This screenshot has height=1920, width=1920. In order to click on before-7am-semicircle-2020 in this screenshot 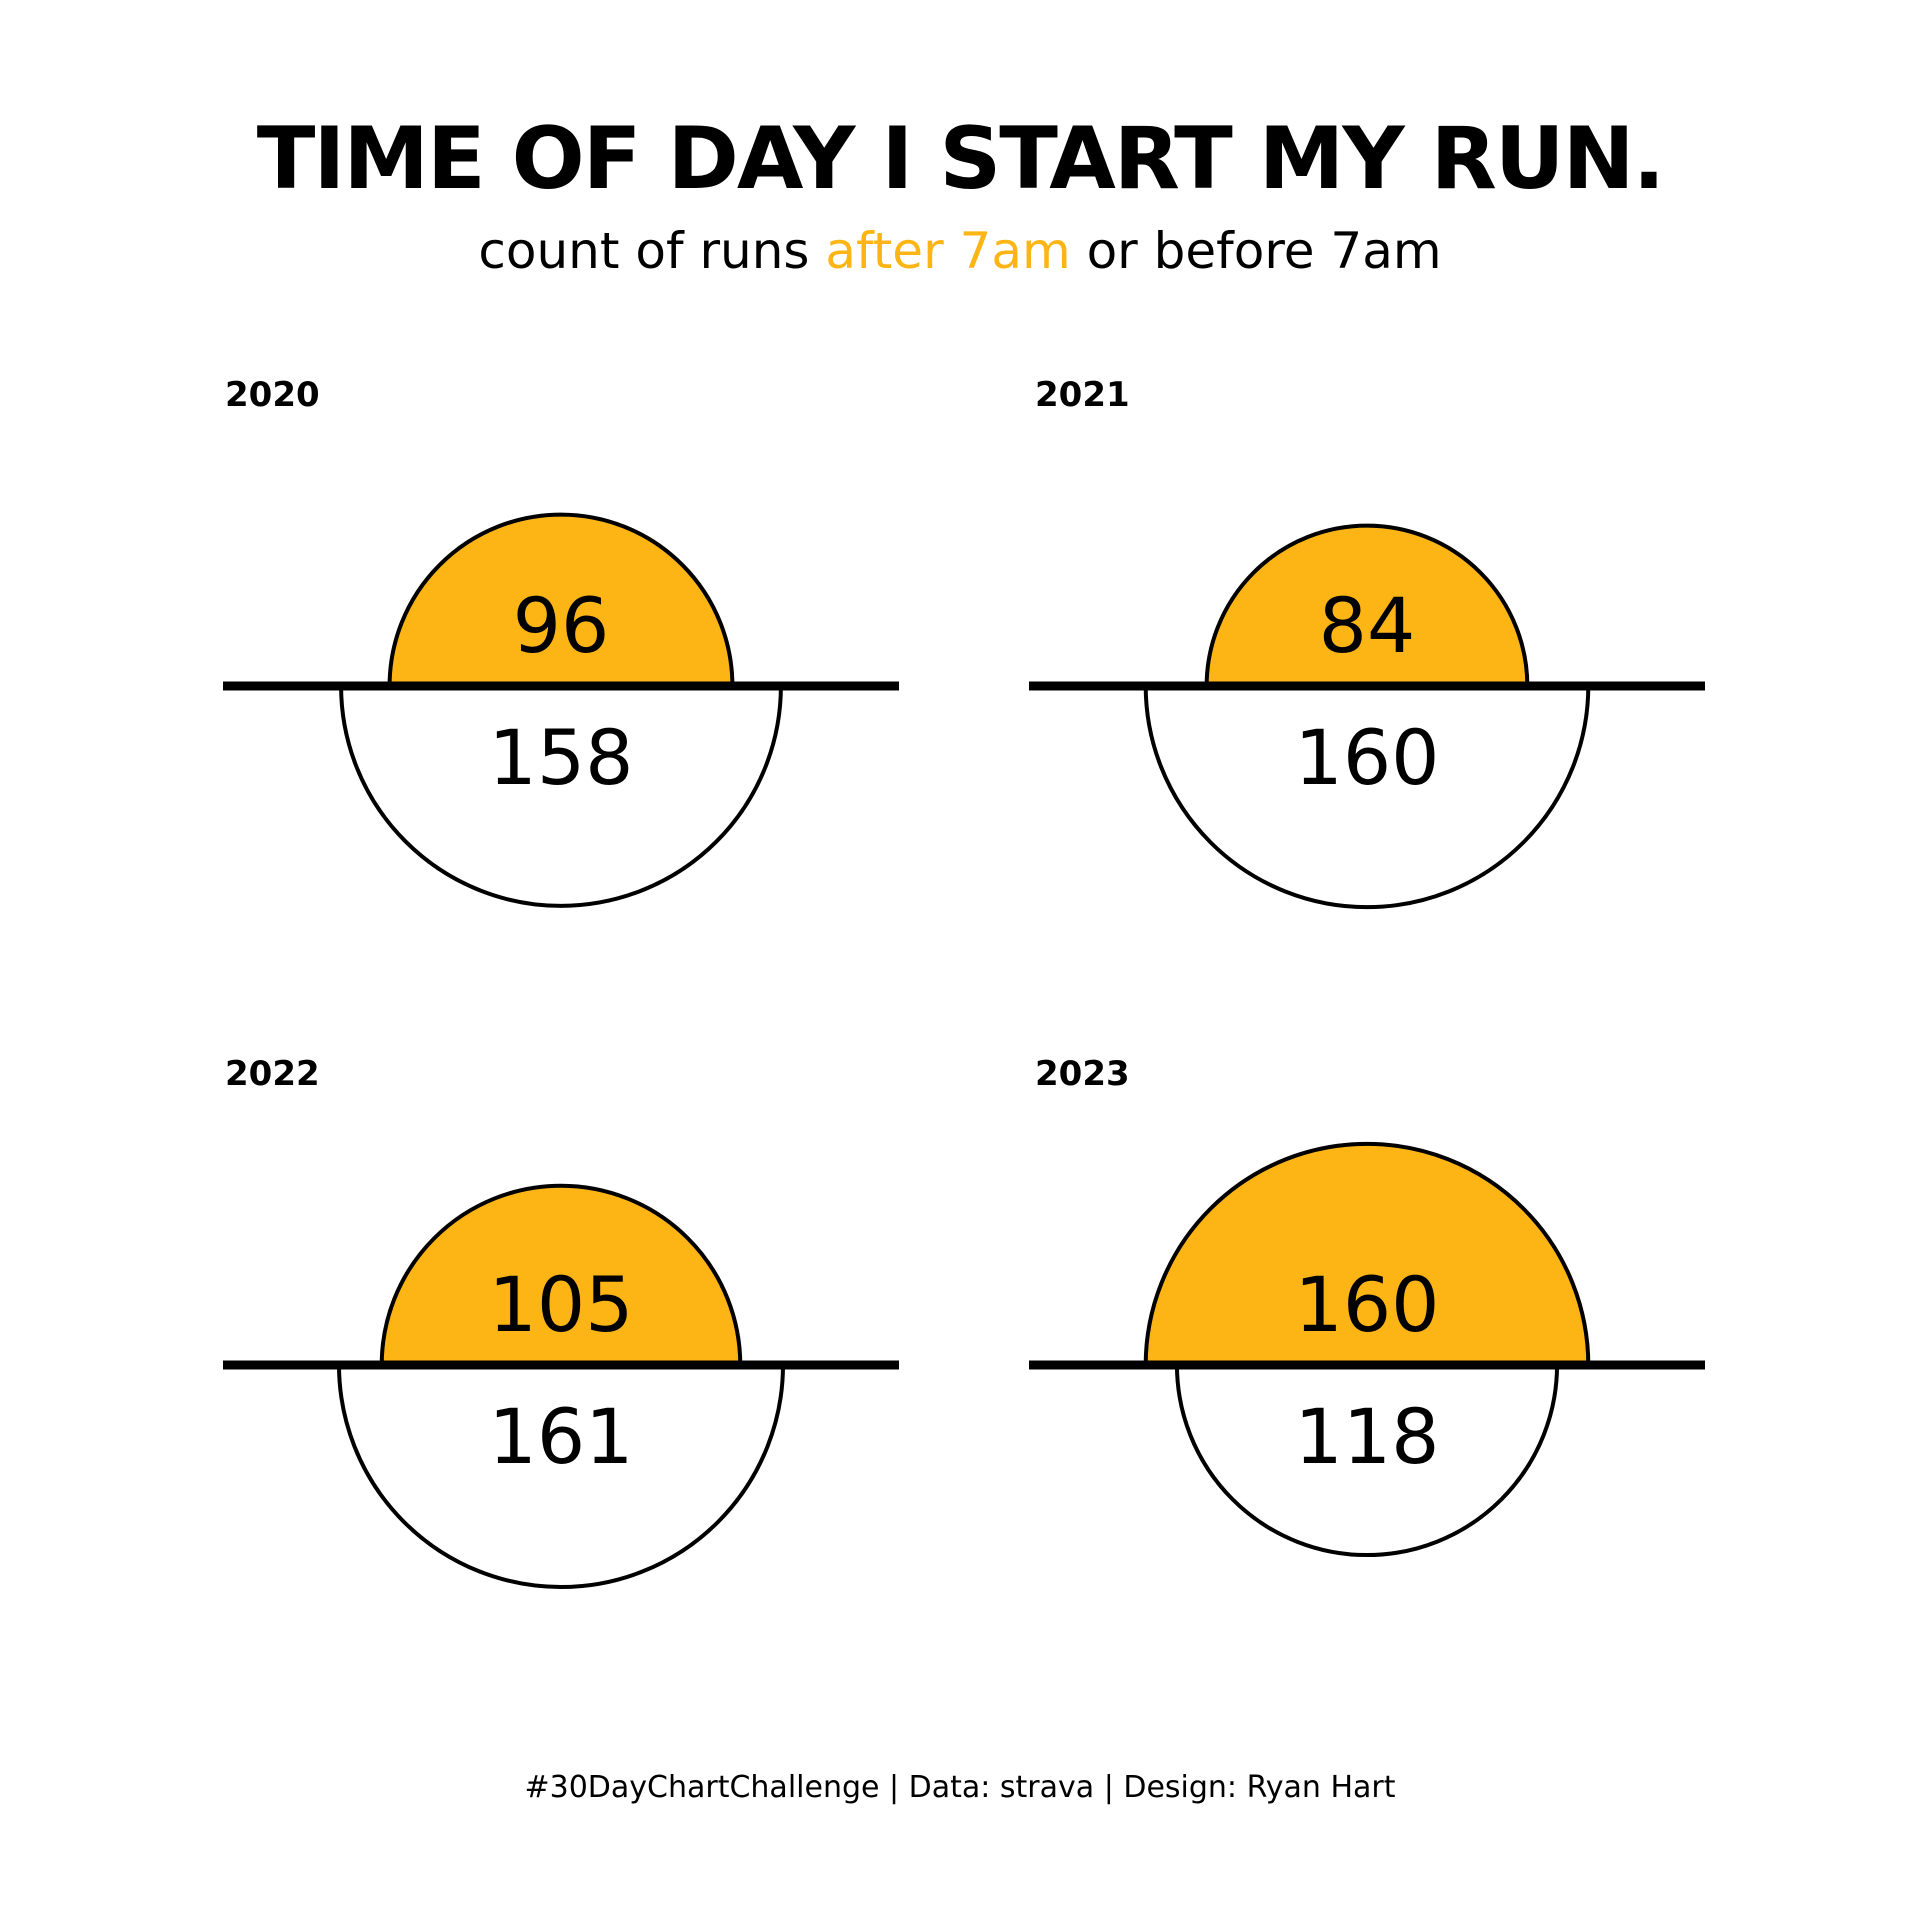, I will do `click(561, 796)`.